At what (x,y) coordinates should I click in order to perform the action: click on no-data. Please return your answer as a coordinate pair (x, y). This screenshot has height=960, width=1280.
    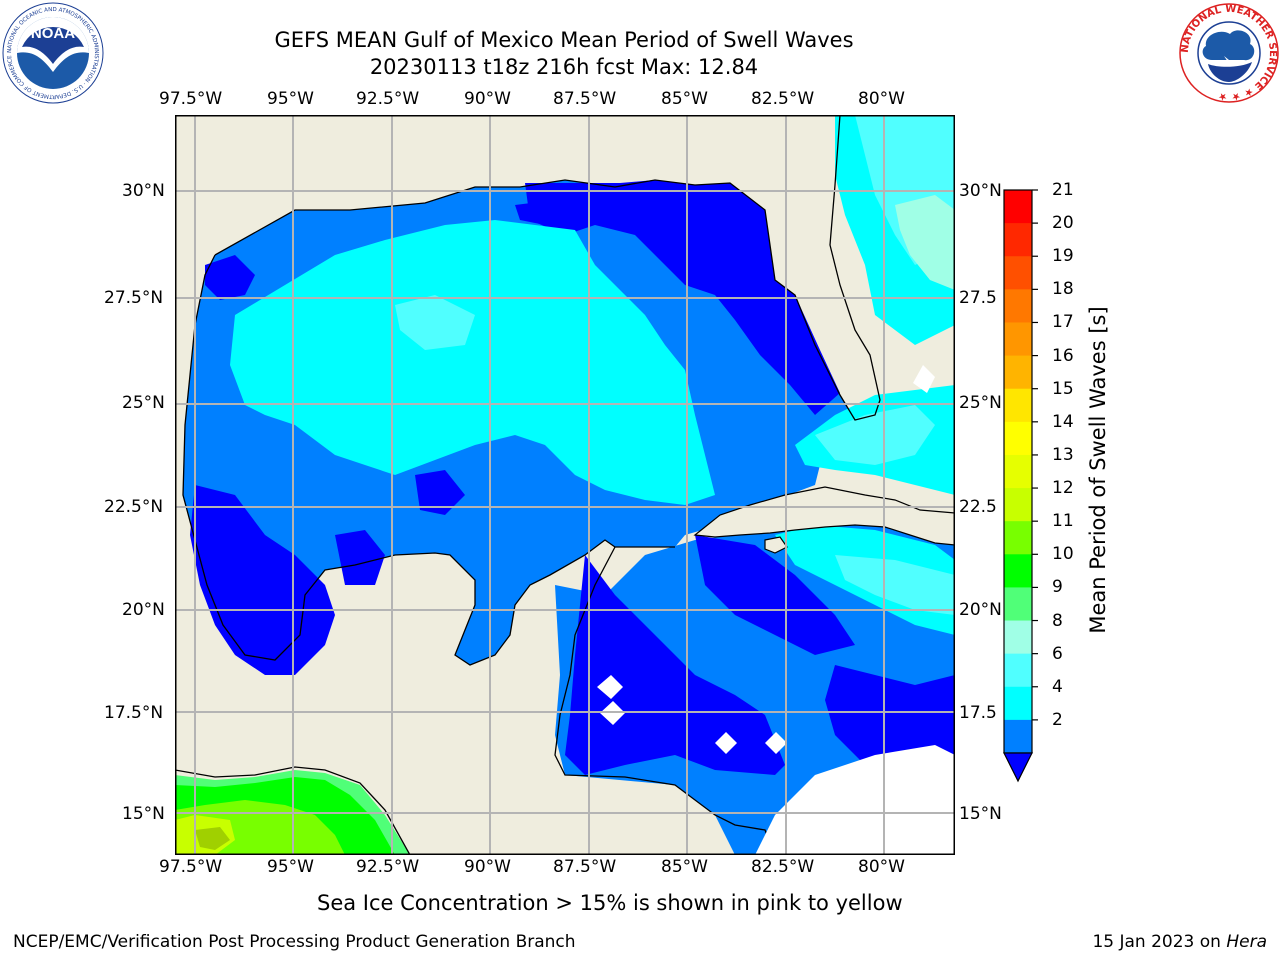
    Looking at the image, I should click on (776, 610).